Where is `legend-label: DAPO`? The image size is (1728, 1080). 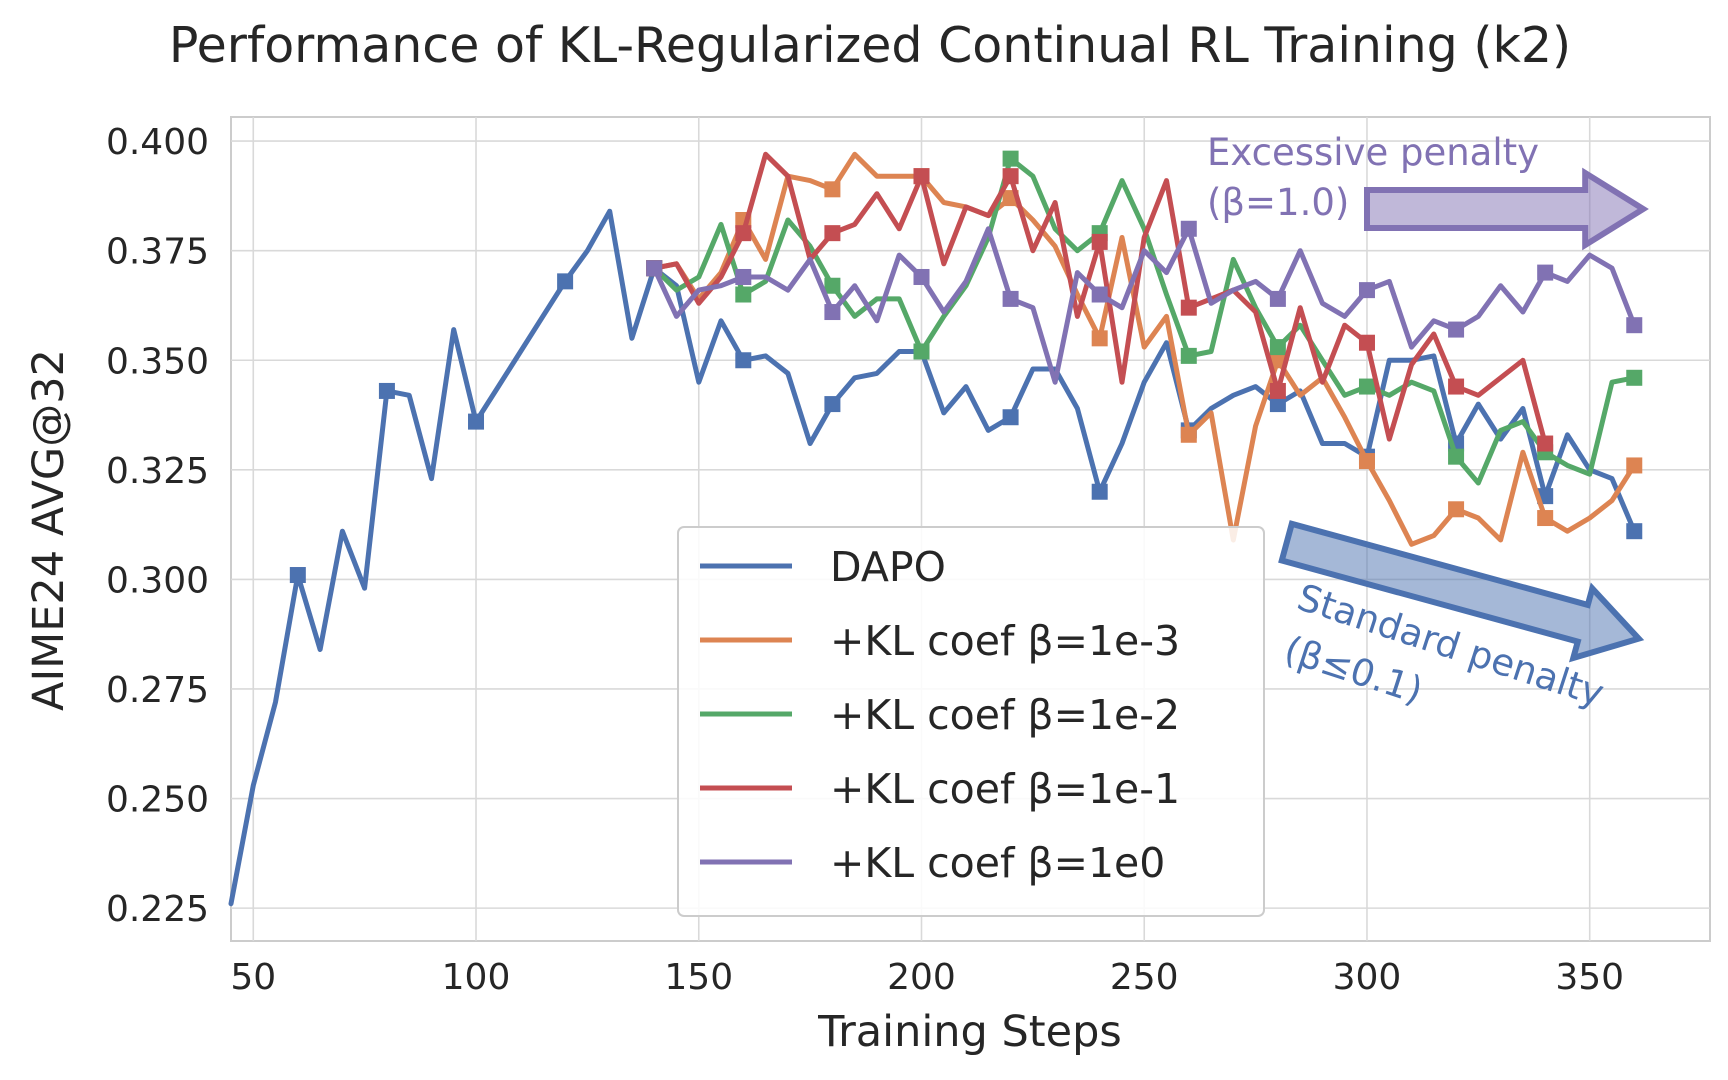
legend-label: DAPO is located at coordinates (888, 567).